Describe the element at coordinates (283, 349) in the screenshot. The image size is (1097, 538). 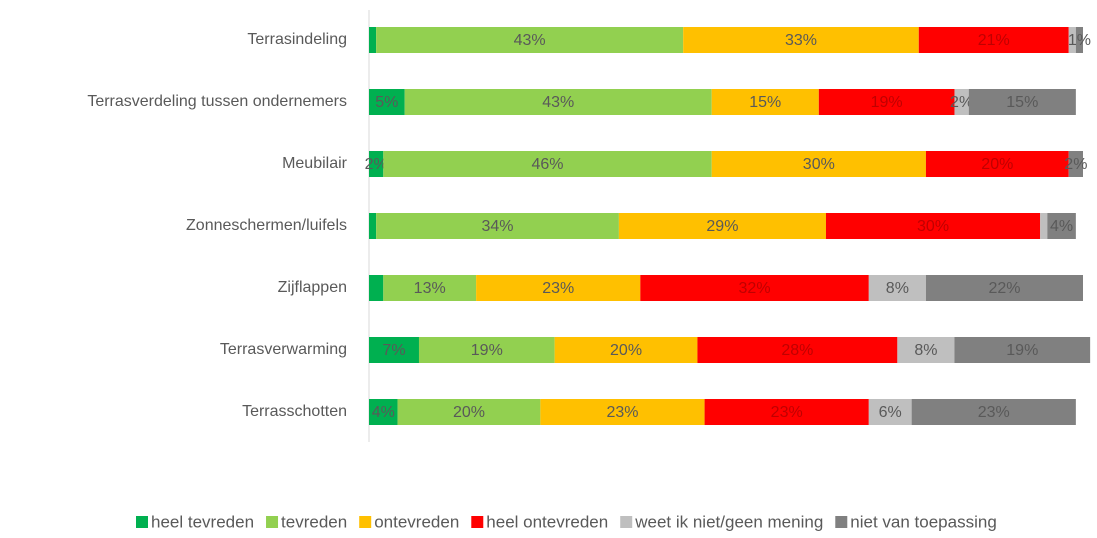
I see `category-label: Terrasverwarming` at that location.